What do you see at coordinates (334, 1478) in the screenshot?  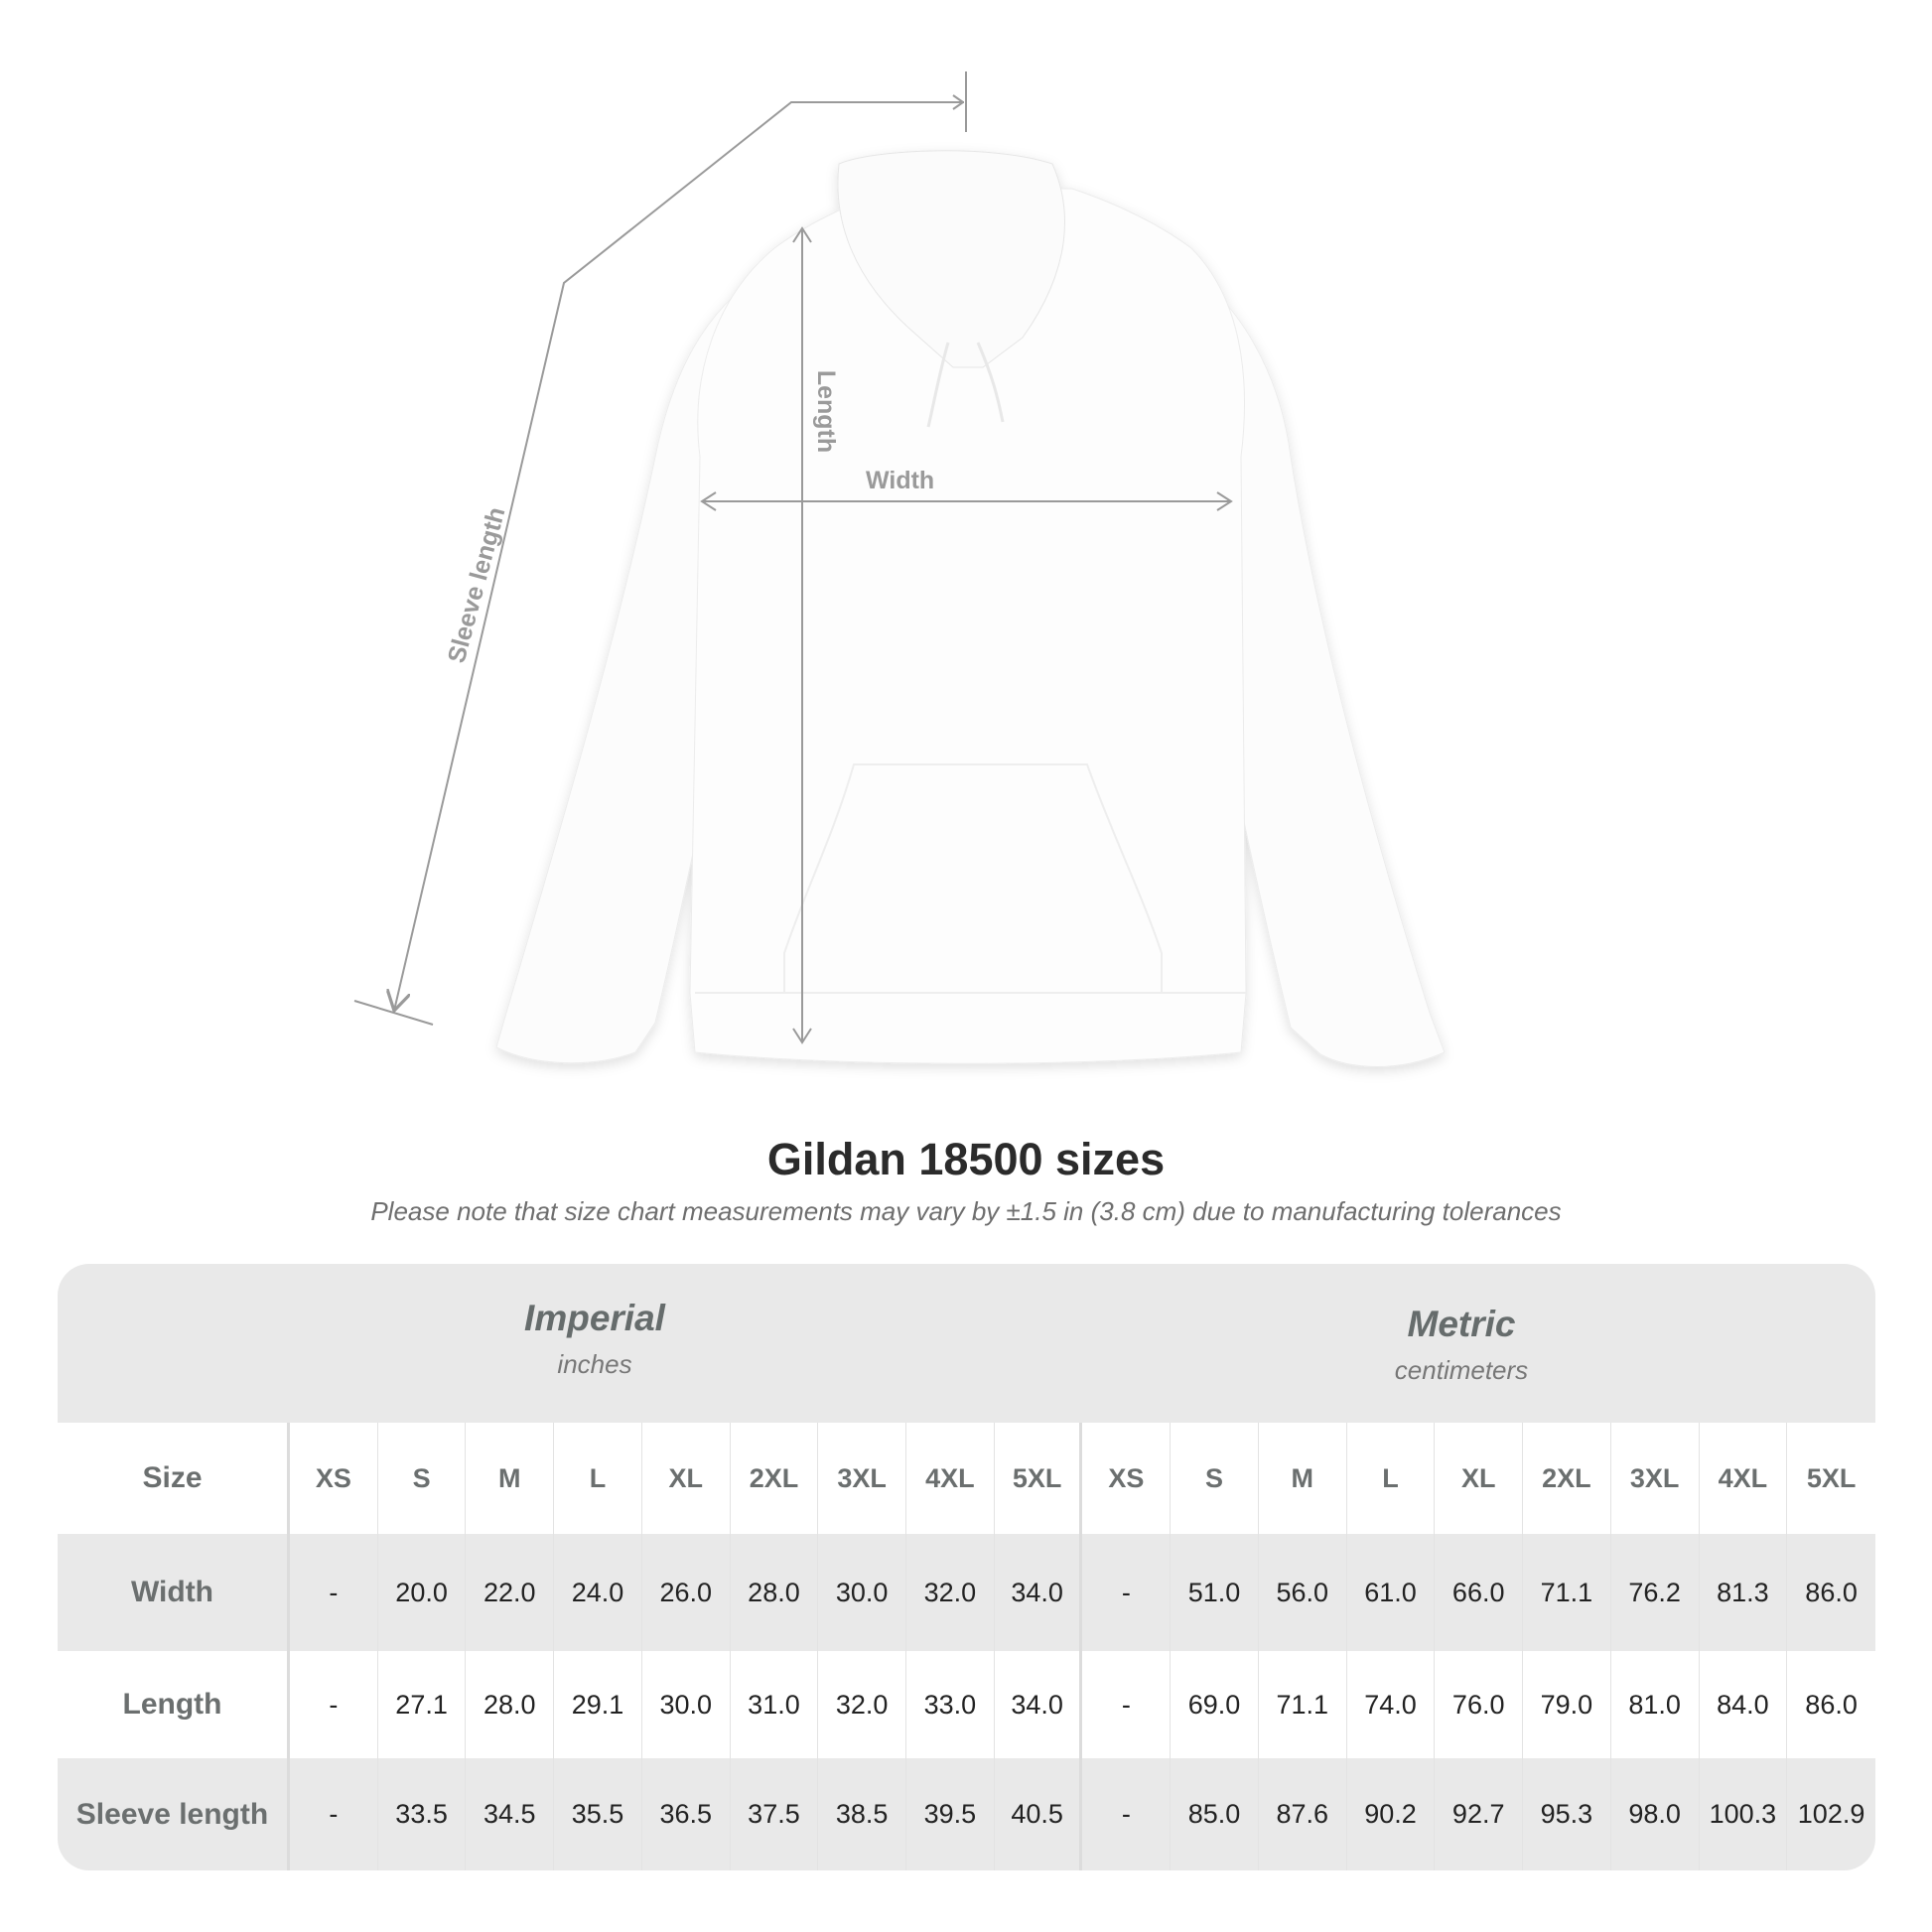 I see `imperial-size-header: XS` at bounding box center [334, 1478].